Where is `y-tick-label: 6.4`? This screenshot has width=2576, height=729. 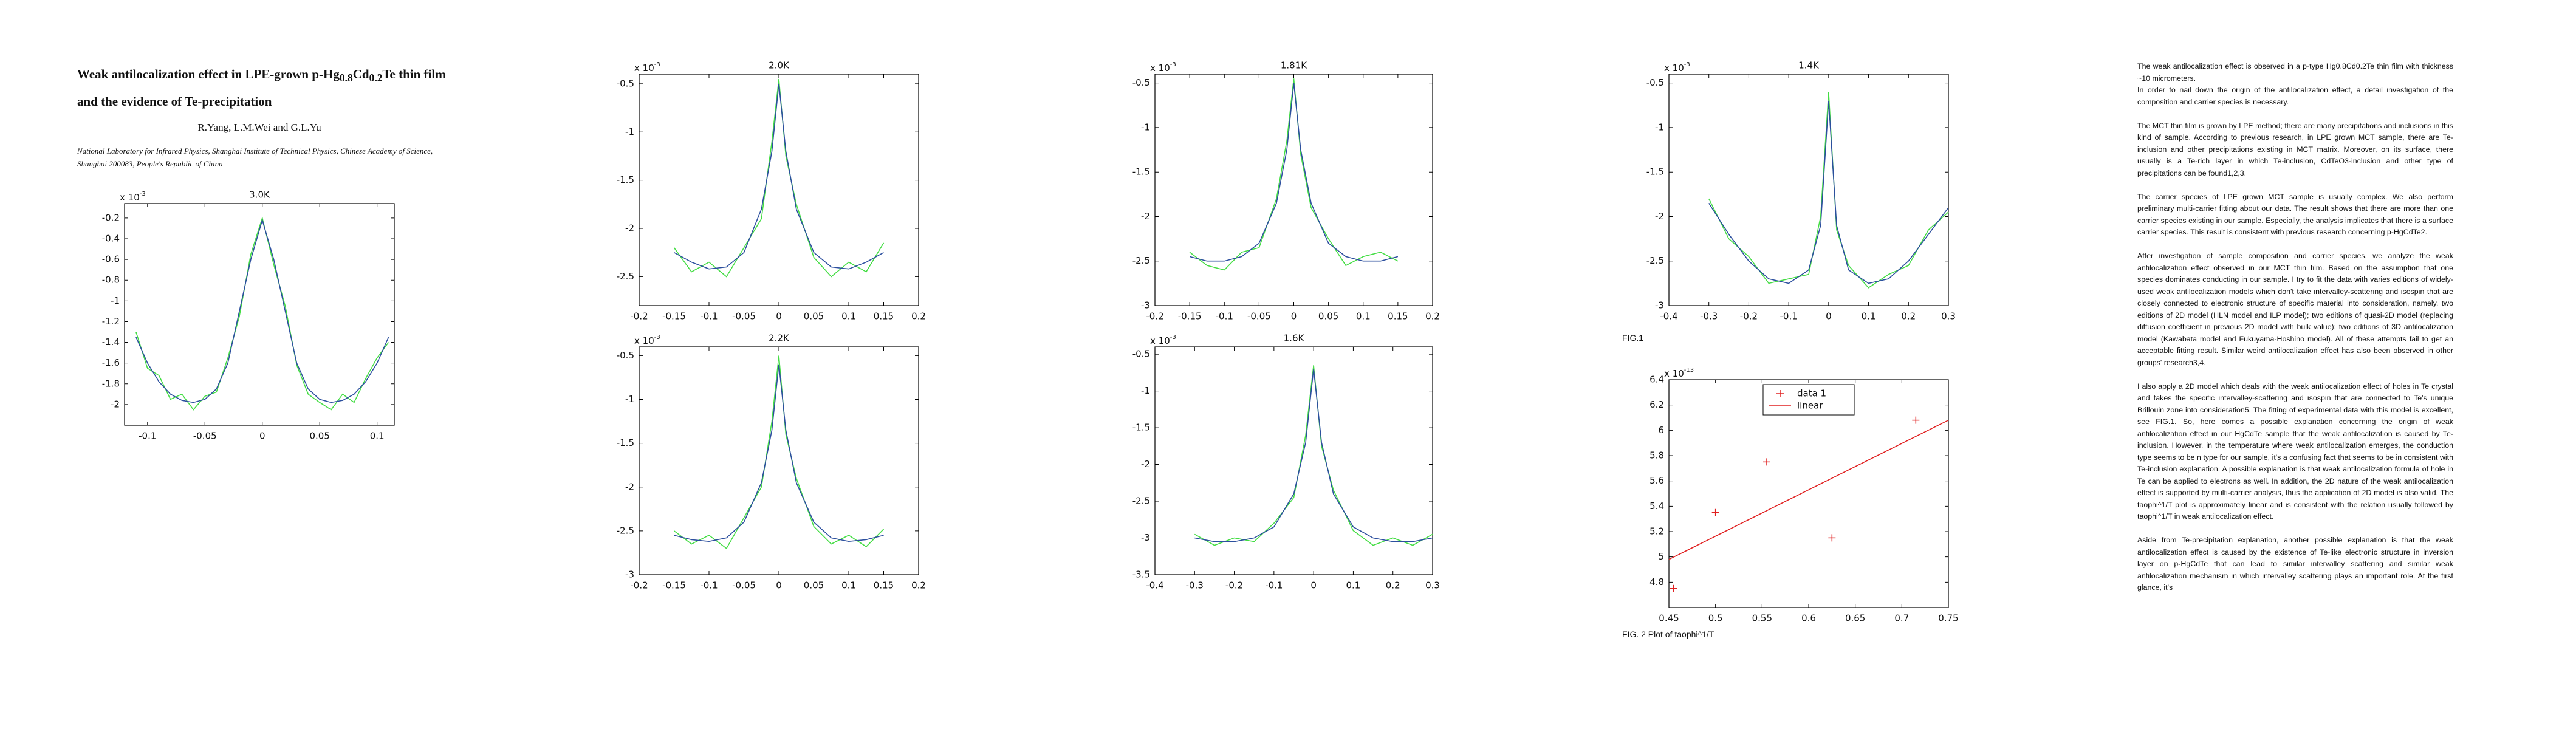 y-tick-label: 6.4 is located at coordinates (1656, 379).